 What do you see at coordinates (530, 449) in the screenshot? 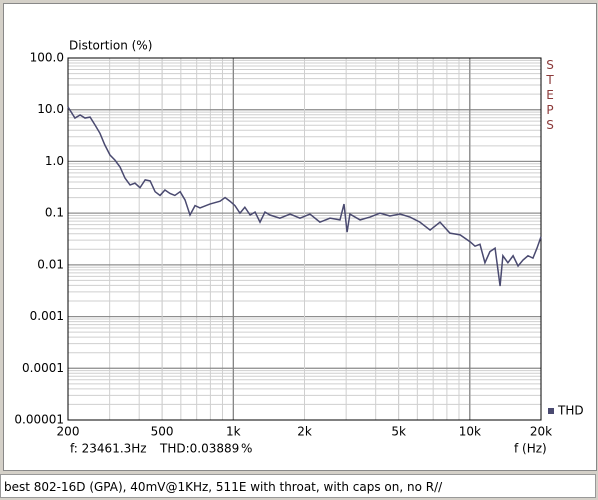
I see `x-axis-label: f (Hz)` at bounding box center [530, 449].